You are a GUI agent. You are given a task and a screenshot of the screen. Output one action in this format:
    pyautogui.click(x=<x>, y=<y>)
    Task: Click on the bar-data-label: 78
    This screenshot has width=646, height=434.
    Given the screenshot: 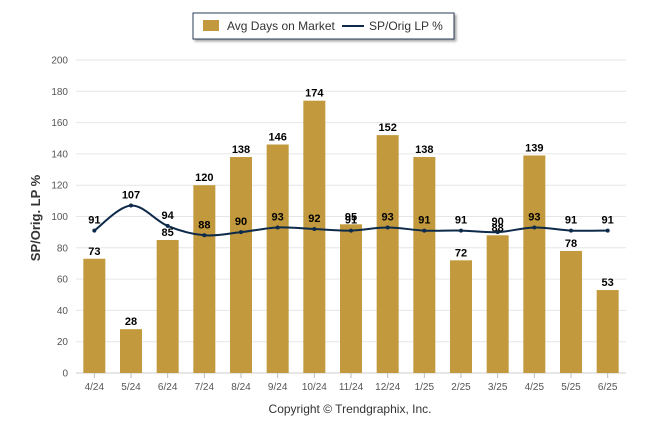 What is the action you would take?
    pyautogui.click(x=571, y=244)
    